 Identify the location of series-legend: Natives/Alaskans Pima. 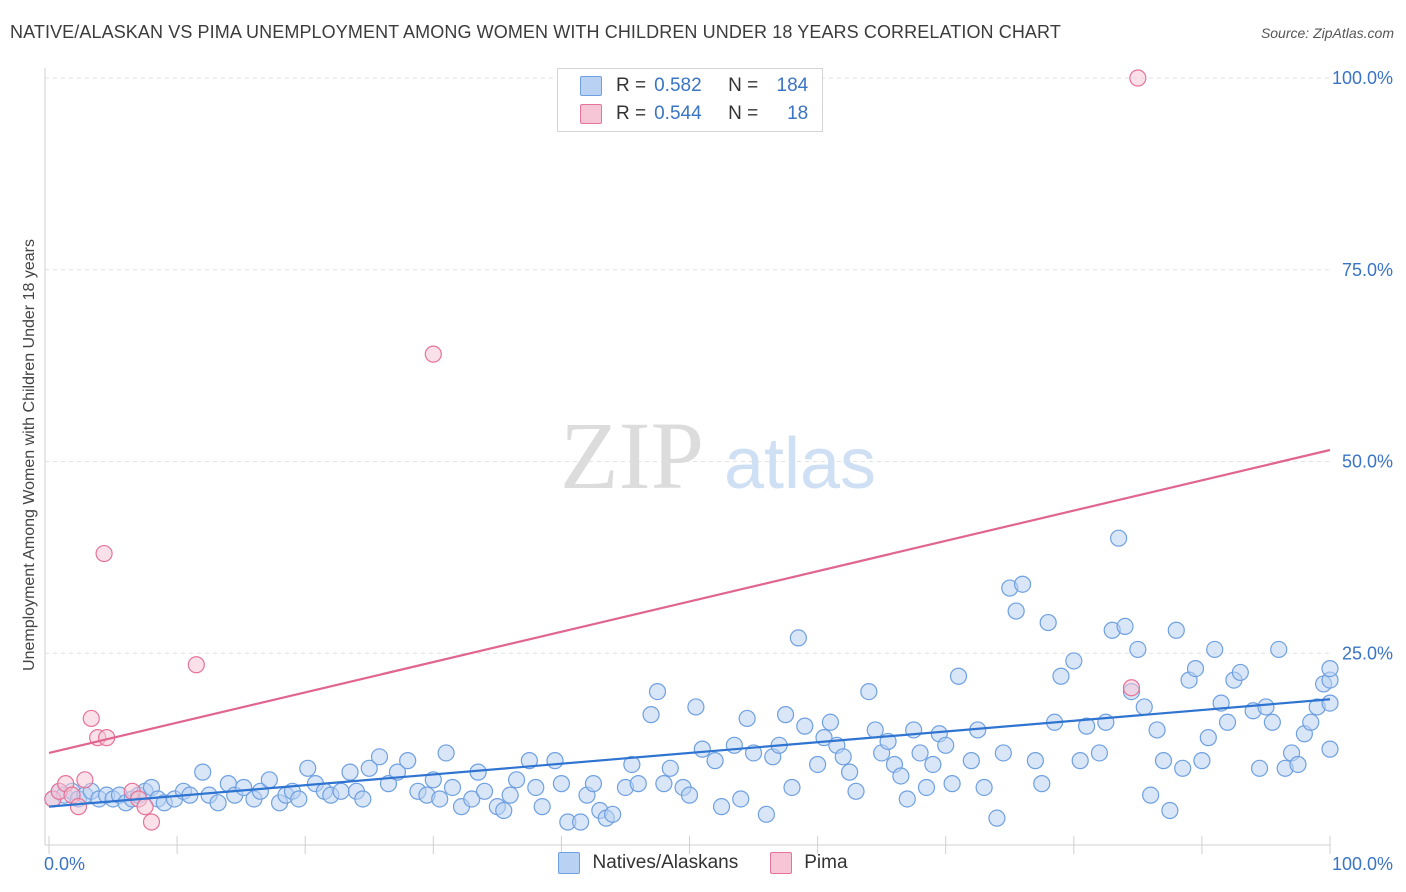
(703, 863).